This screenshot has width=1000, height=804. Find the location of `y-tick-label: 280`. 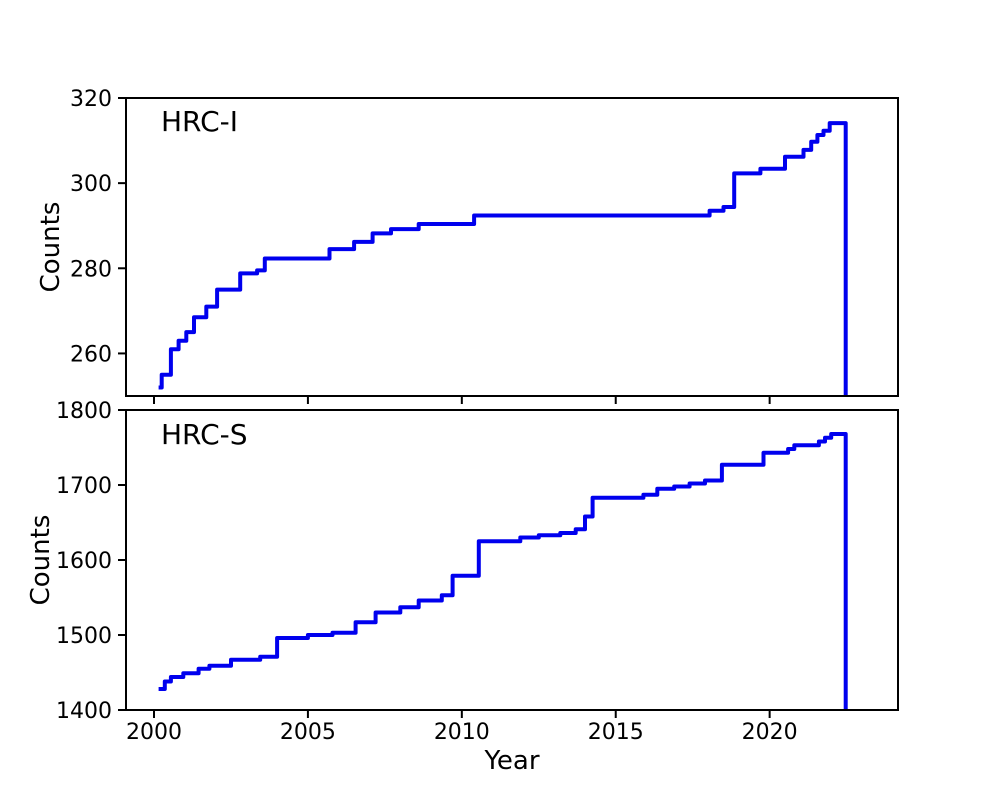

y-tick-label: 280 is located at coordinates (91, 269).